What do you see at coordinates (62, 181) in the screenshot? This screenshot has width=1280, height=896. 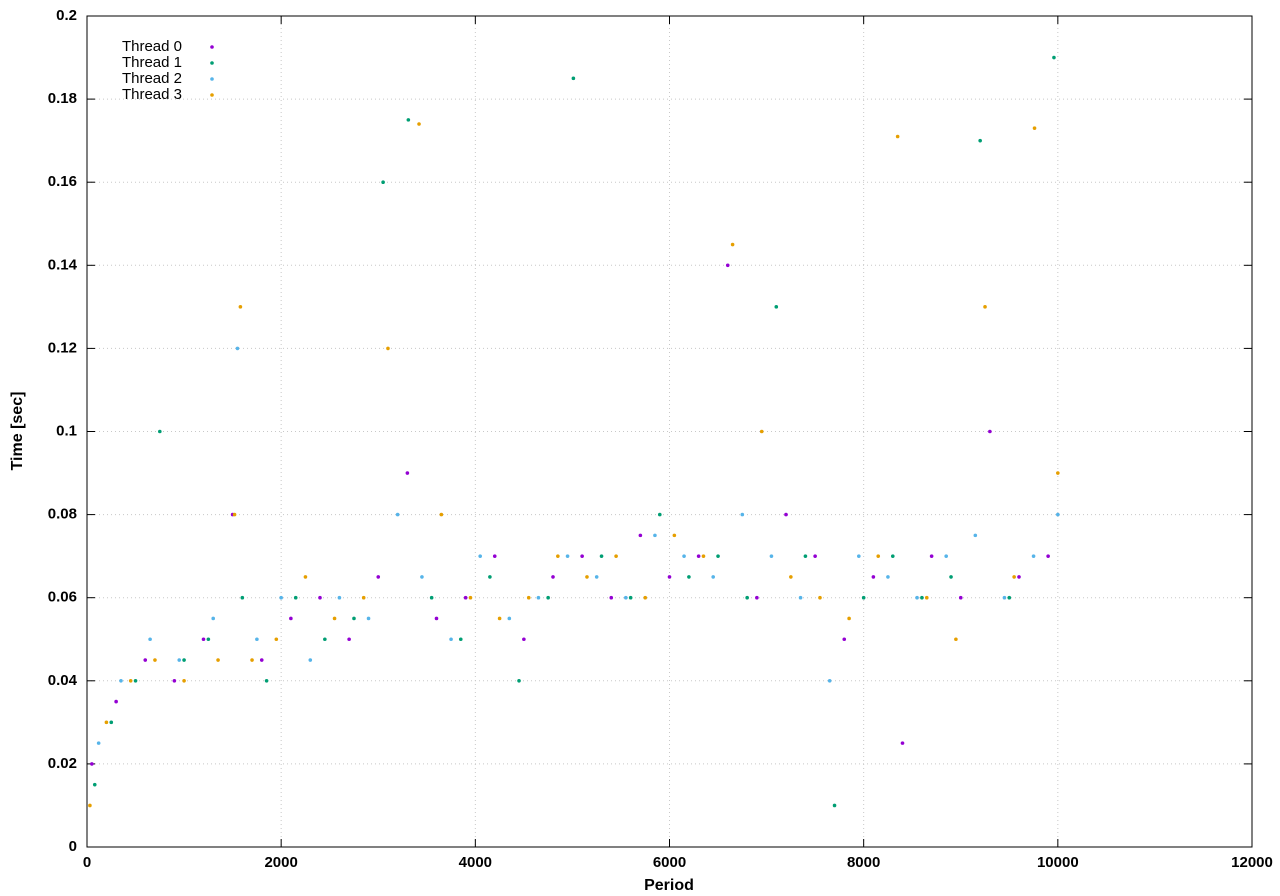 I see `y-tick-label: 0.16` at bounding box center [62, 181].